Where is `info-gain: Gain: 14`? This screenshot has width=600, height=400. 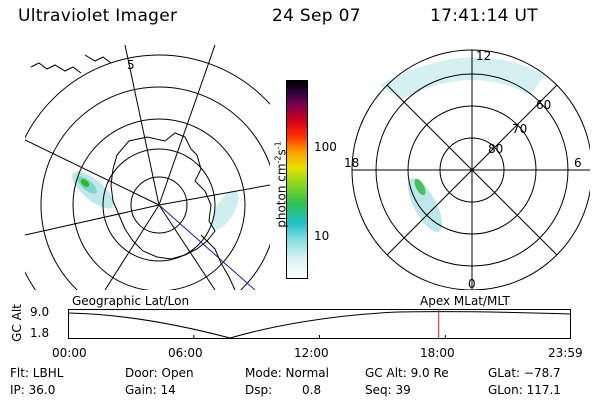 info-gain: Gain: 14 is located at coordinates (150, 390).